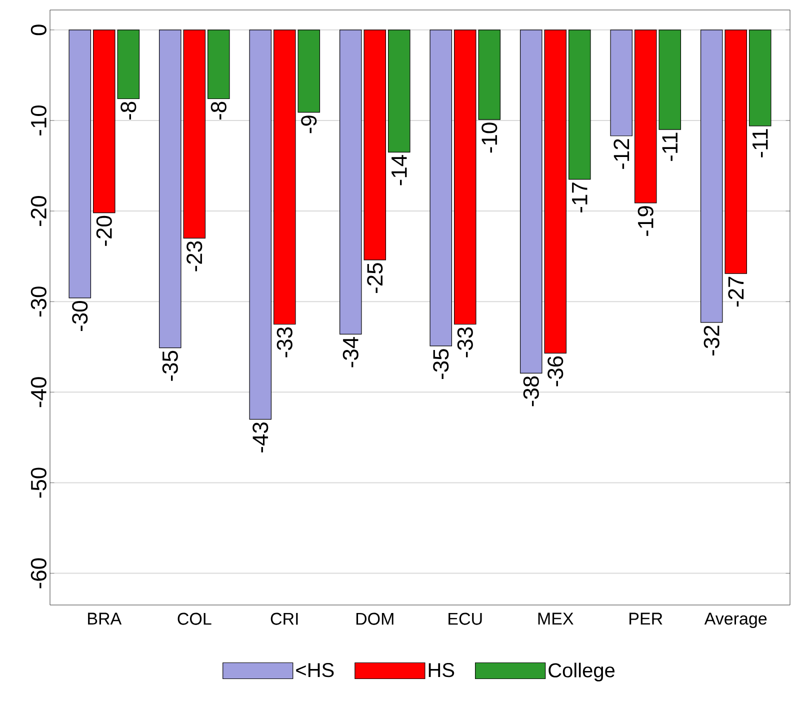 The width and height of the screenshot is (794, 712). I want to click on legend-label: College, so click(581, 672).